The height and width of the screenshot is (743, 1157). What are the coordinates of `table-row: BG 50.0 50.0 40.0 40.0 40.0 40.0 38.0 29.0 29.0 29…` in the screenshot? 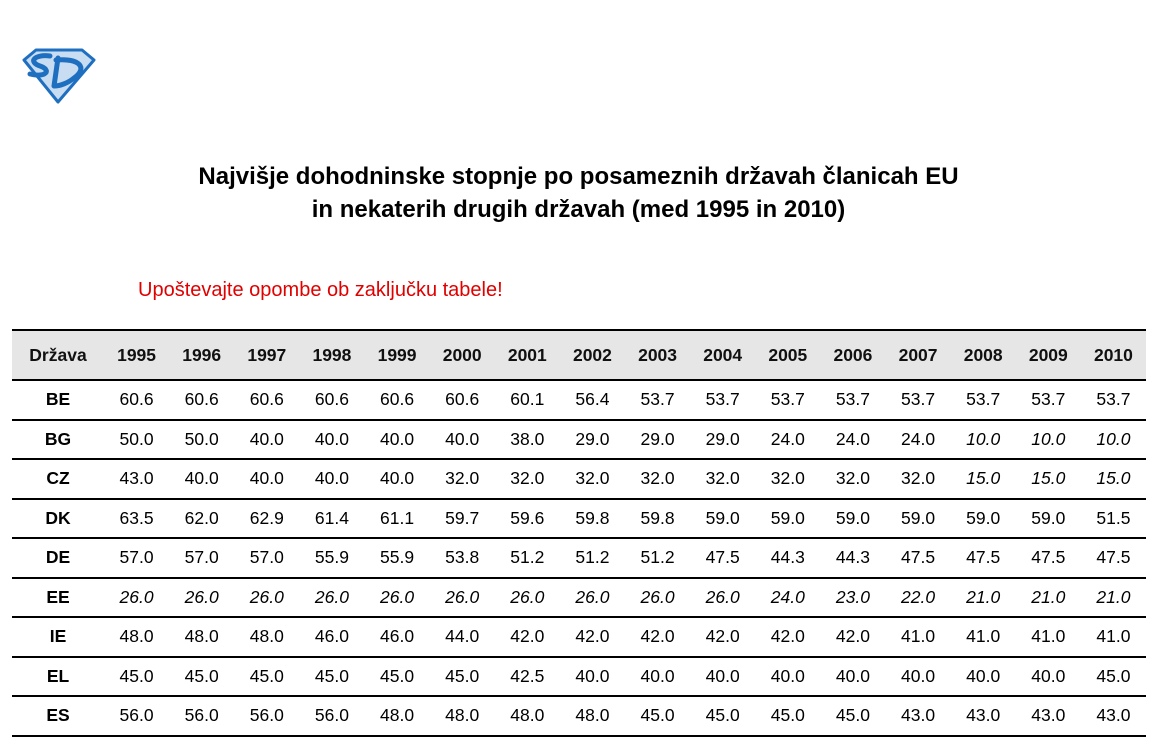 It's located at (579, 439).